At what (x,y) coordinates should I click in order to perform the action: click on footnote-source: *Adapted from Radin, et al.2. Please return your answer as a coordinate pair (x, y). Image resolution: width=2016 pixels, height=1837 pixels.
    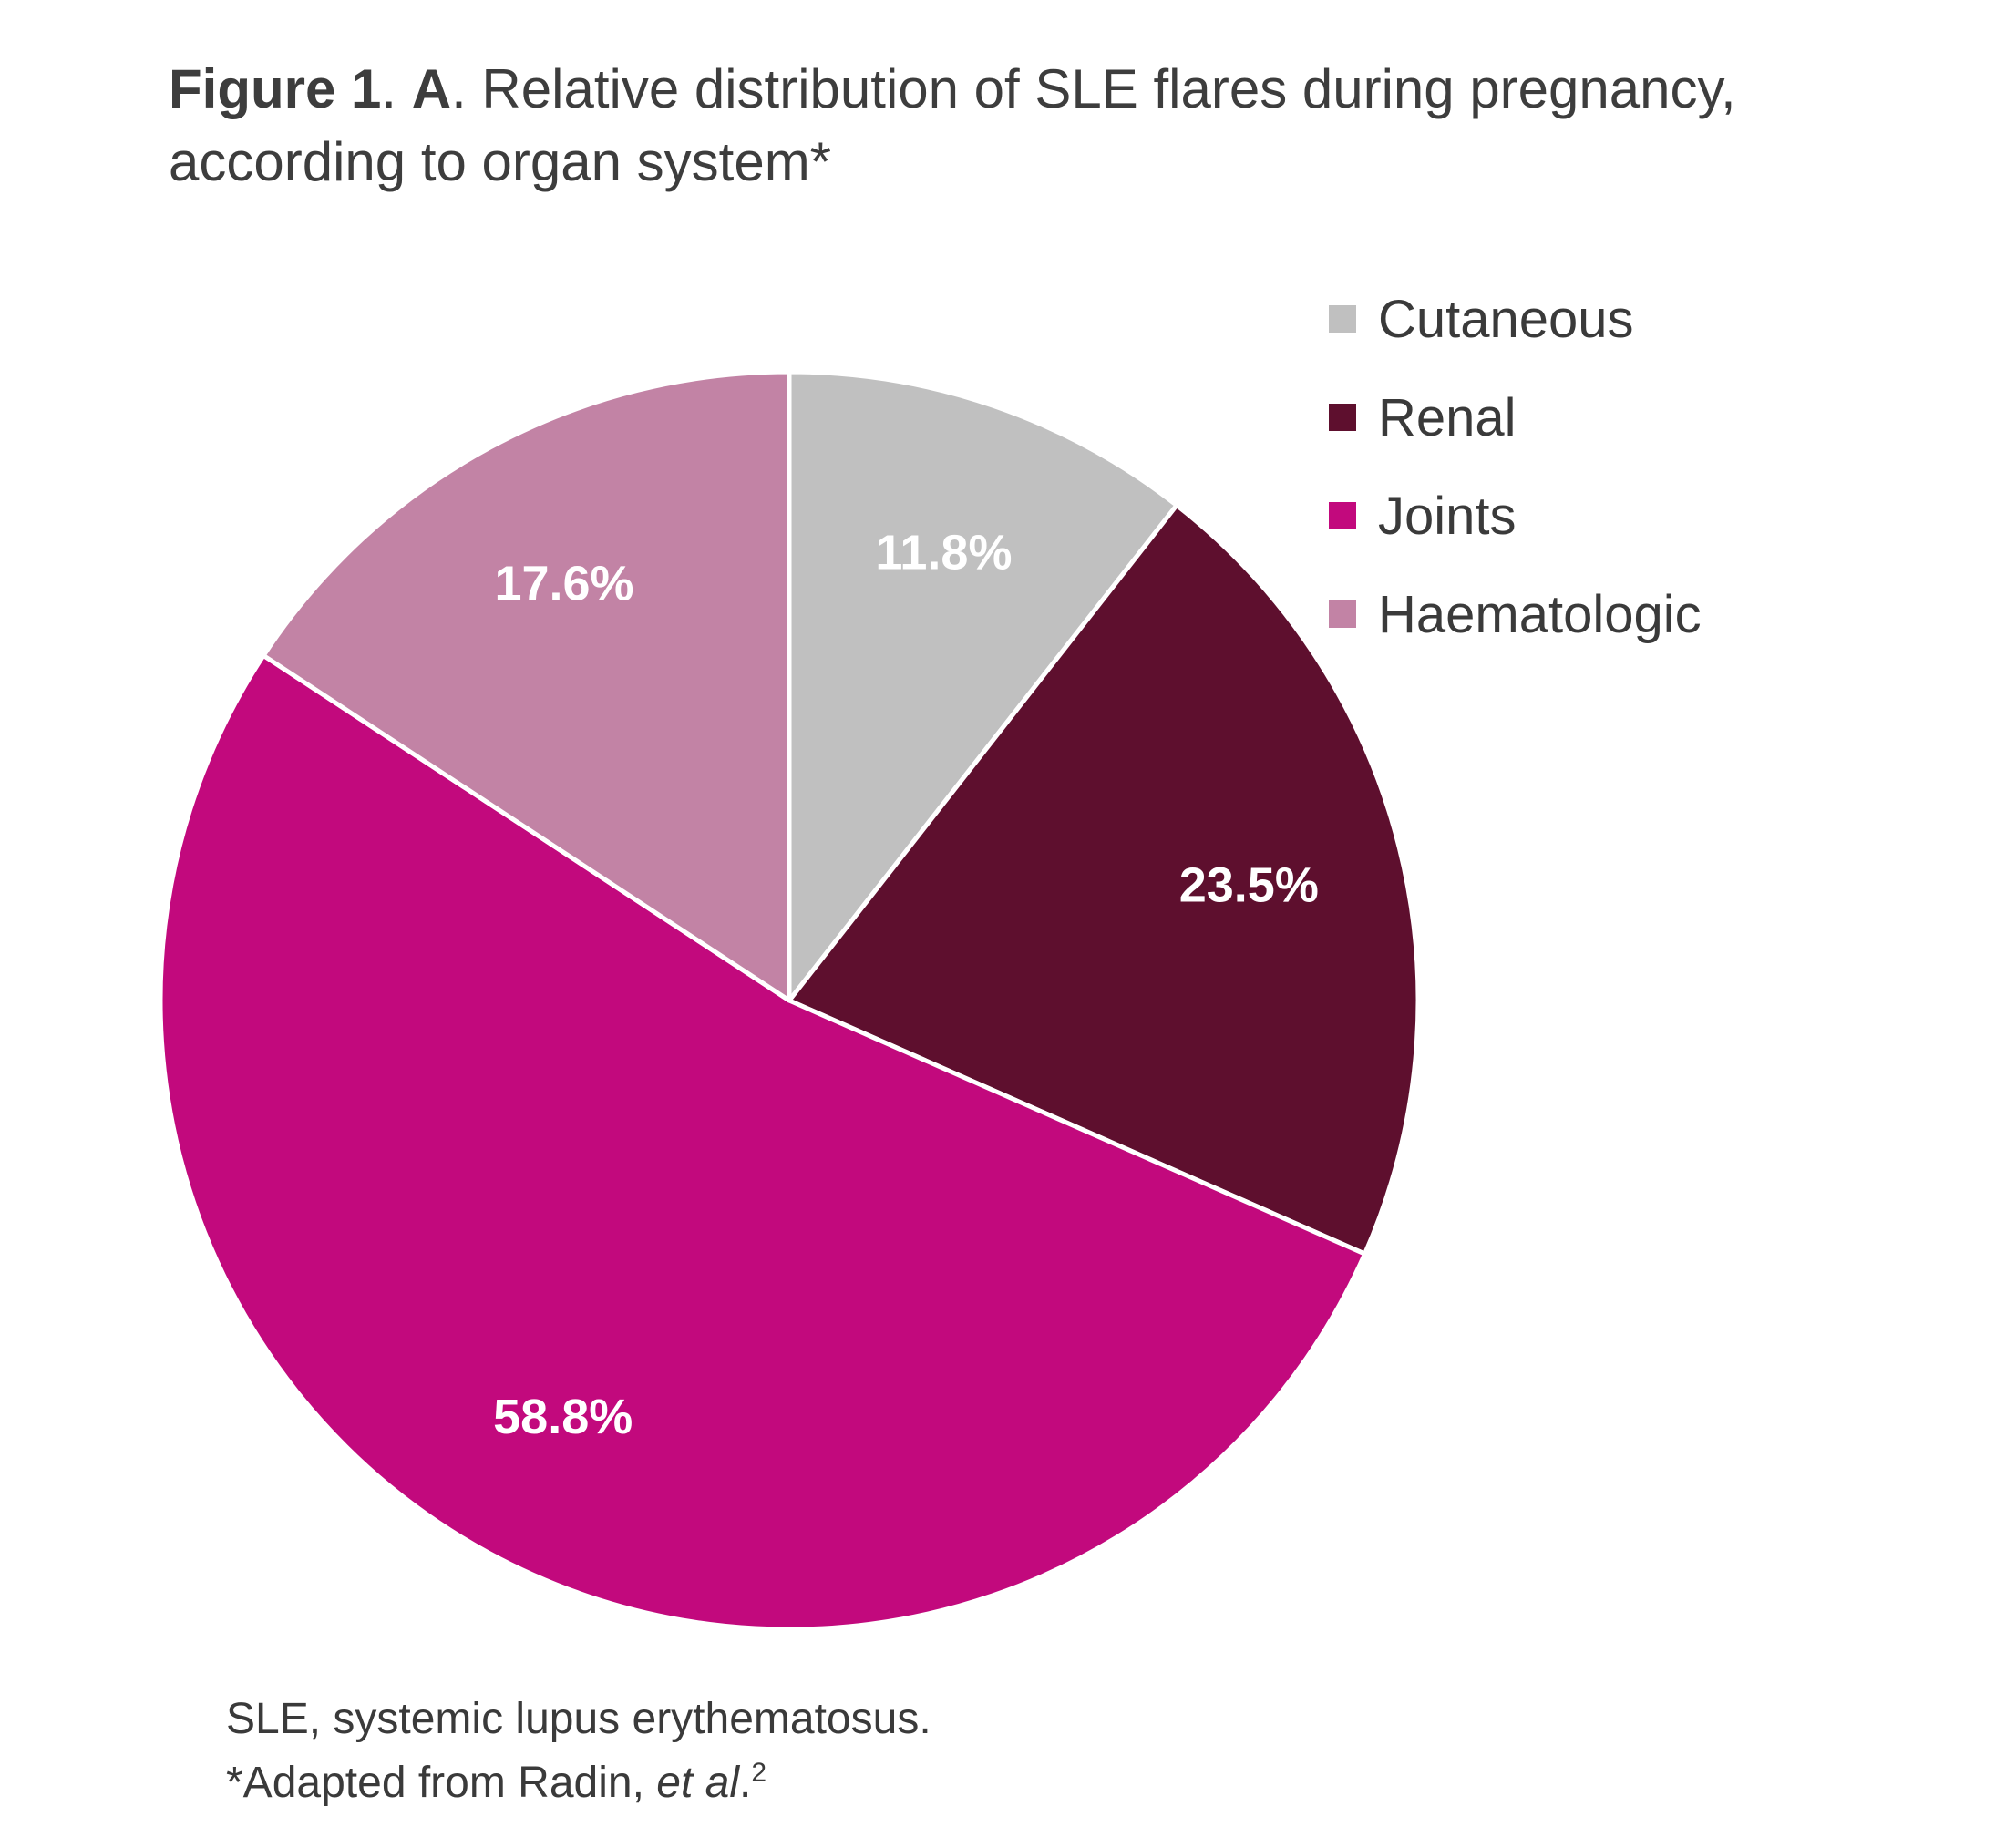
    Looking at the image, I should click on (579, 1783).